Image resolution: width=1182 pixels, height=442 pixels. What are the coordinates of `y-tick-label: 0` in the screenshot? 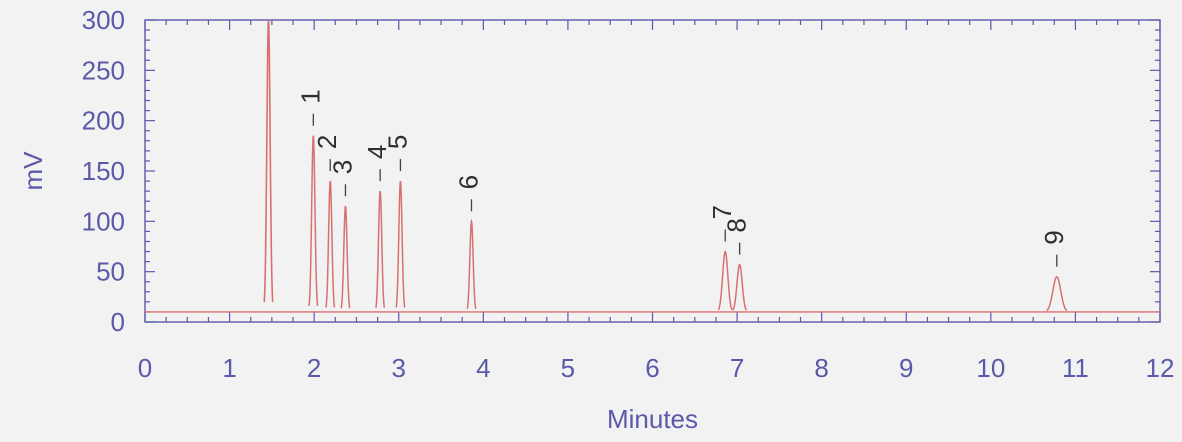 It's located at (118, 322).